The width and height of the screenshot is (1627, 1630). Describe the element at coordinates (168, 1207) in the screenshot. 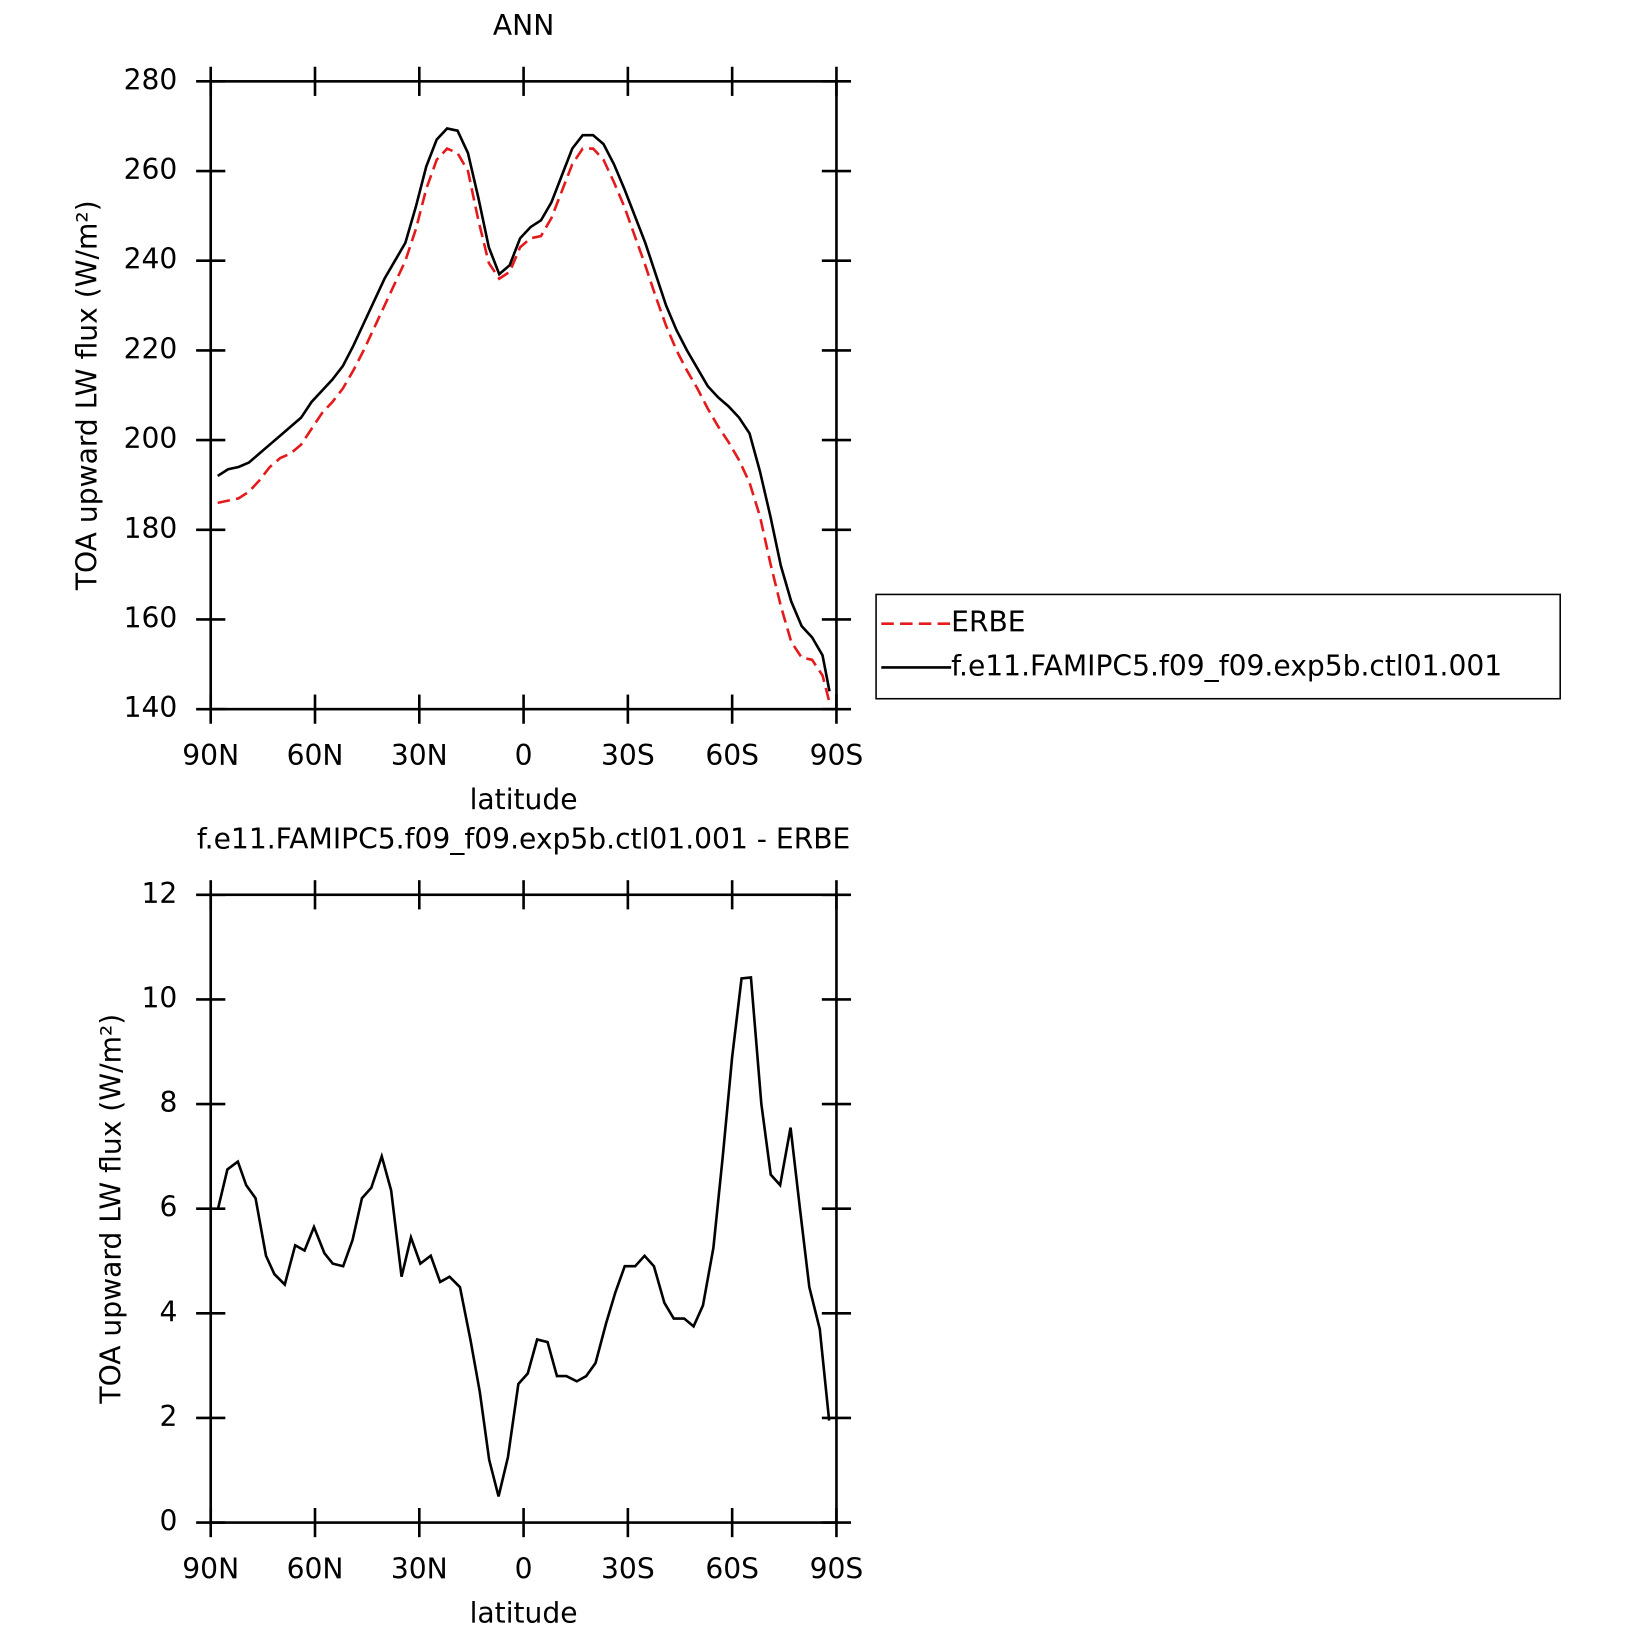

I see `y-tick-label: 6` at that location.